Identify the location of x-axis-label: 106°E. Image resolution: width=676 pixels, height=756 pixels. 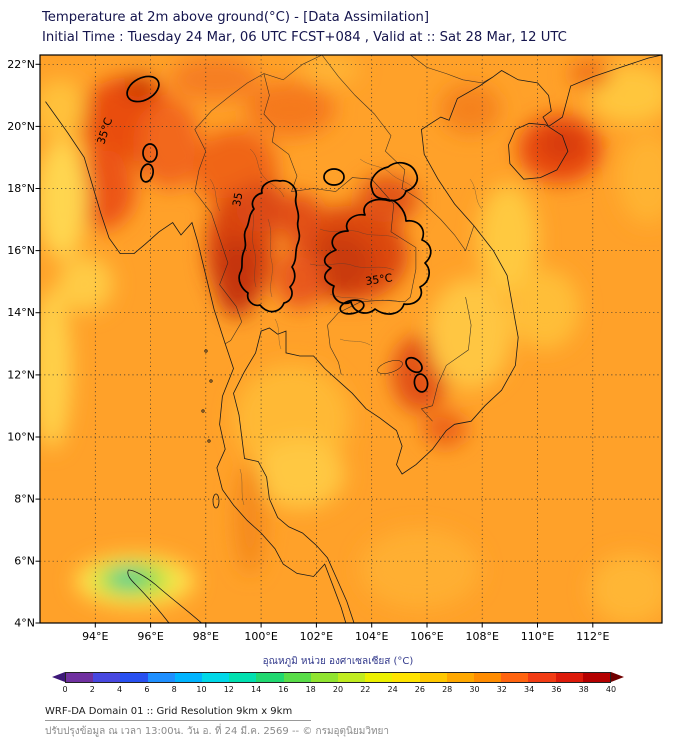
(426, 636).